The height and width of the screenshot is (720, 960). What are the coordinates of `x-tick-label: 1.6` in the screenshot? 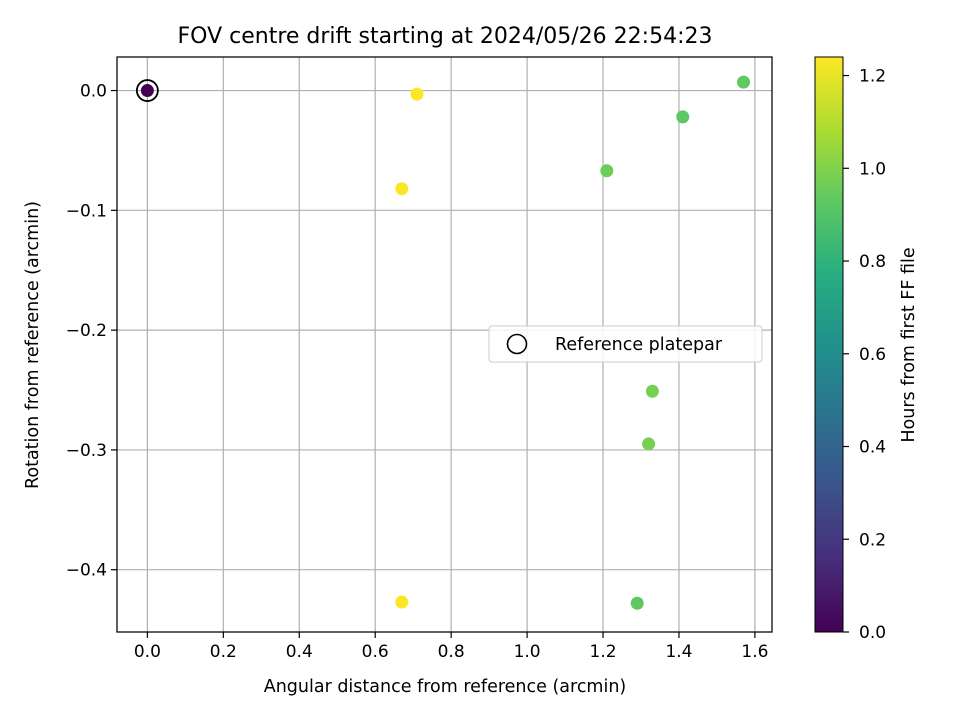 It's located at (754, 652).